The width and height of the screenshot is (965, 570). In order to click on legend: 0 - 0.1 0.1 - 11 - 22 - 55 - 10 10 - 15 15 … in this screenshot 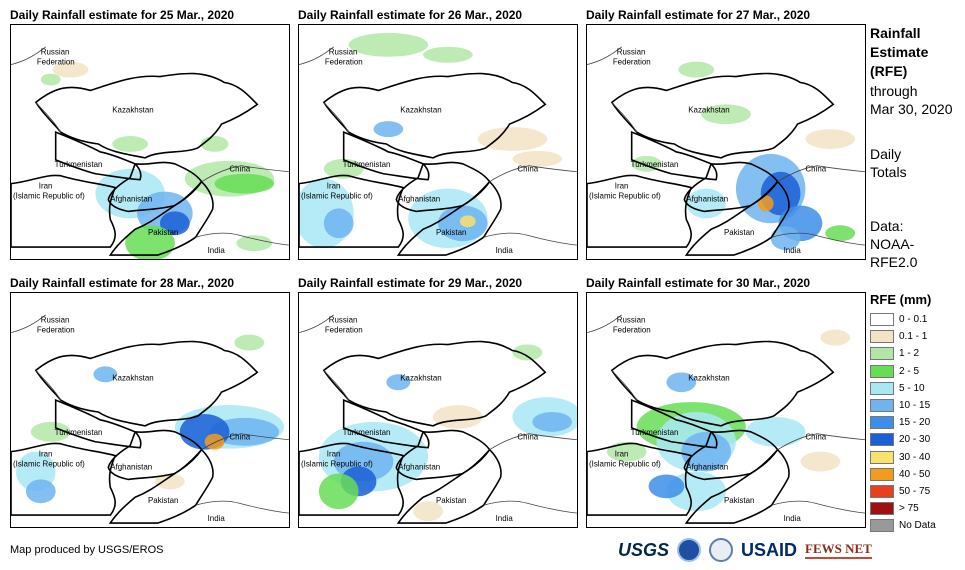, I will do `click(903, 422)`.